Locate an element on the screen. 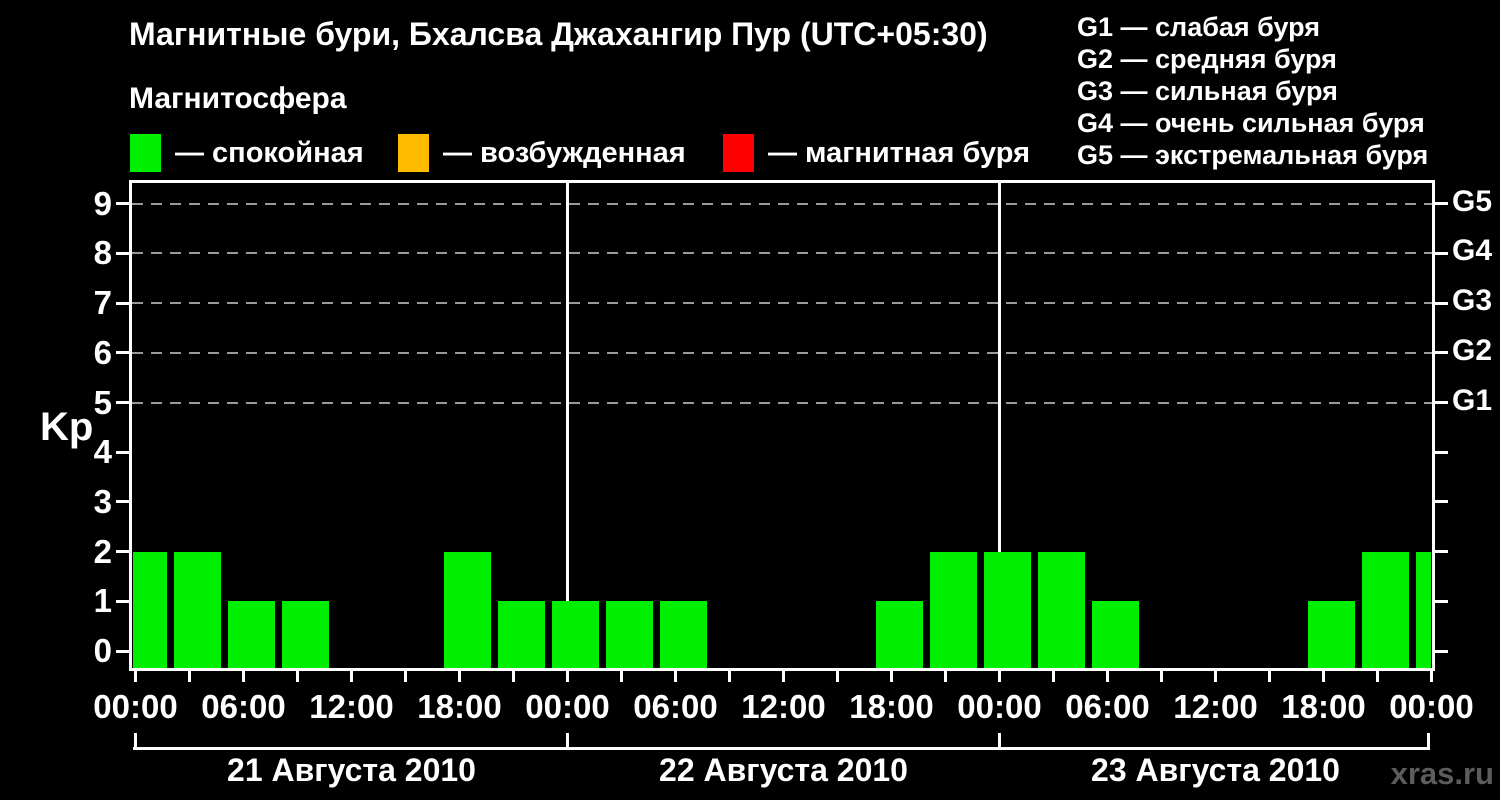 This screenshot has width=1500, height=800. date-label: 22 Августа 2010 is located at coordinates (783, 770).